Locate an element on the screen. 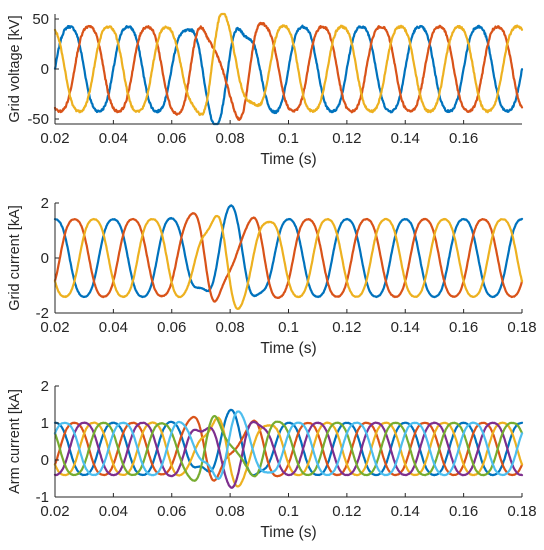 The height and width of the screenshot is (550, 544). grid-voltage-x-tick-label: 0.06 is located at coordinates (171, 138).